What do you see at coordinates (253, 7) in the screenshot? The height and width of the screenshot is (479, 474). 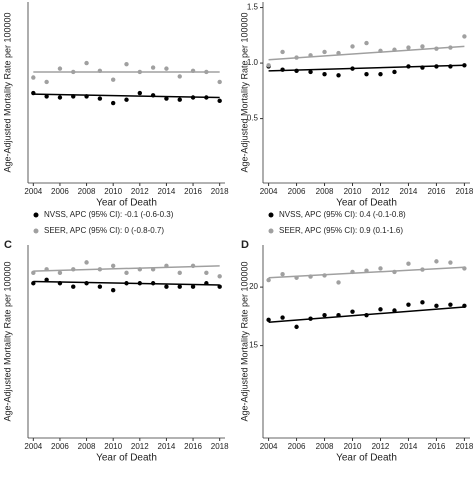 I see `y-tick-label: 1.5` at bounding box center [253, 7].